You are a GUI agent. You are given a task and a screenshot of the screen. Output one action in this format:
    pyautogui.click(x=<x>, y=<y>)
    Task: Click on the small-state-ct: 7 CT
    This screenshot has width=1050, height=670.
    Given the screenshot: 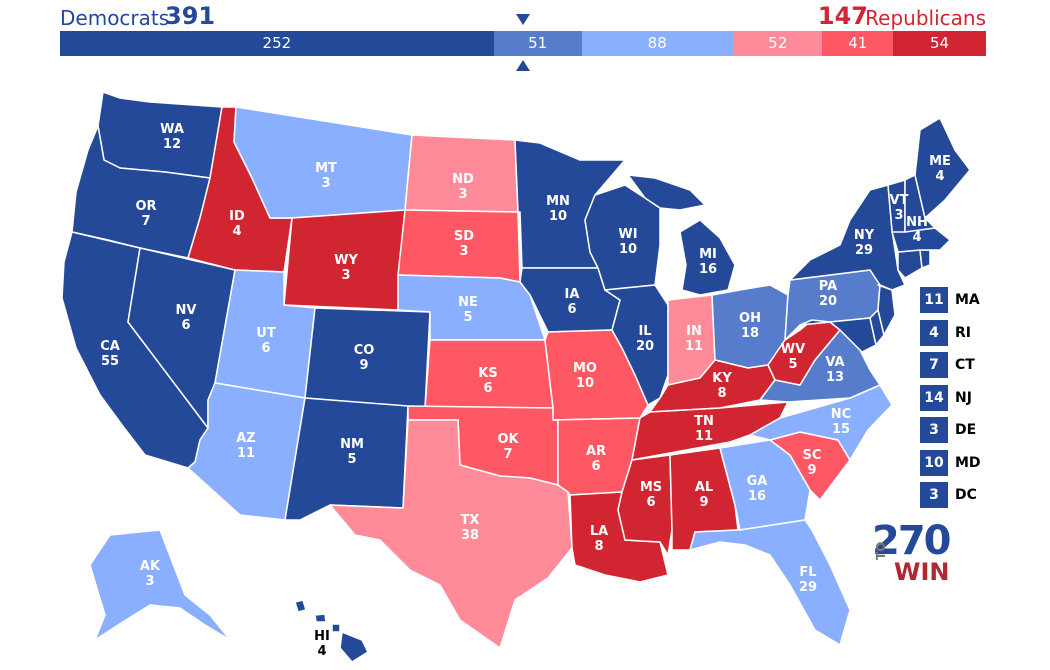 What is the action you would take?
    pyautogui.click(x=975, y=365)
    